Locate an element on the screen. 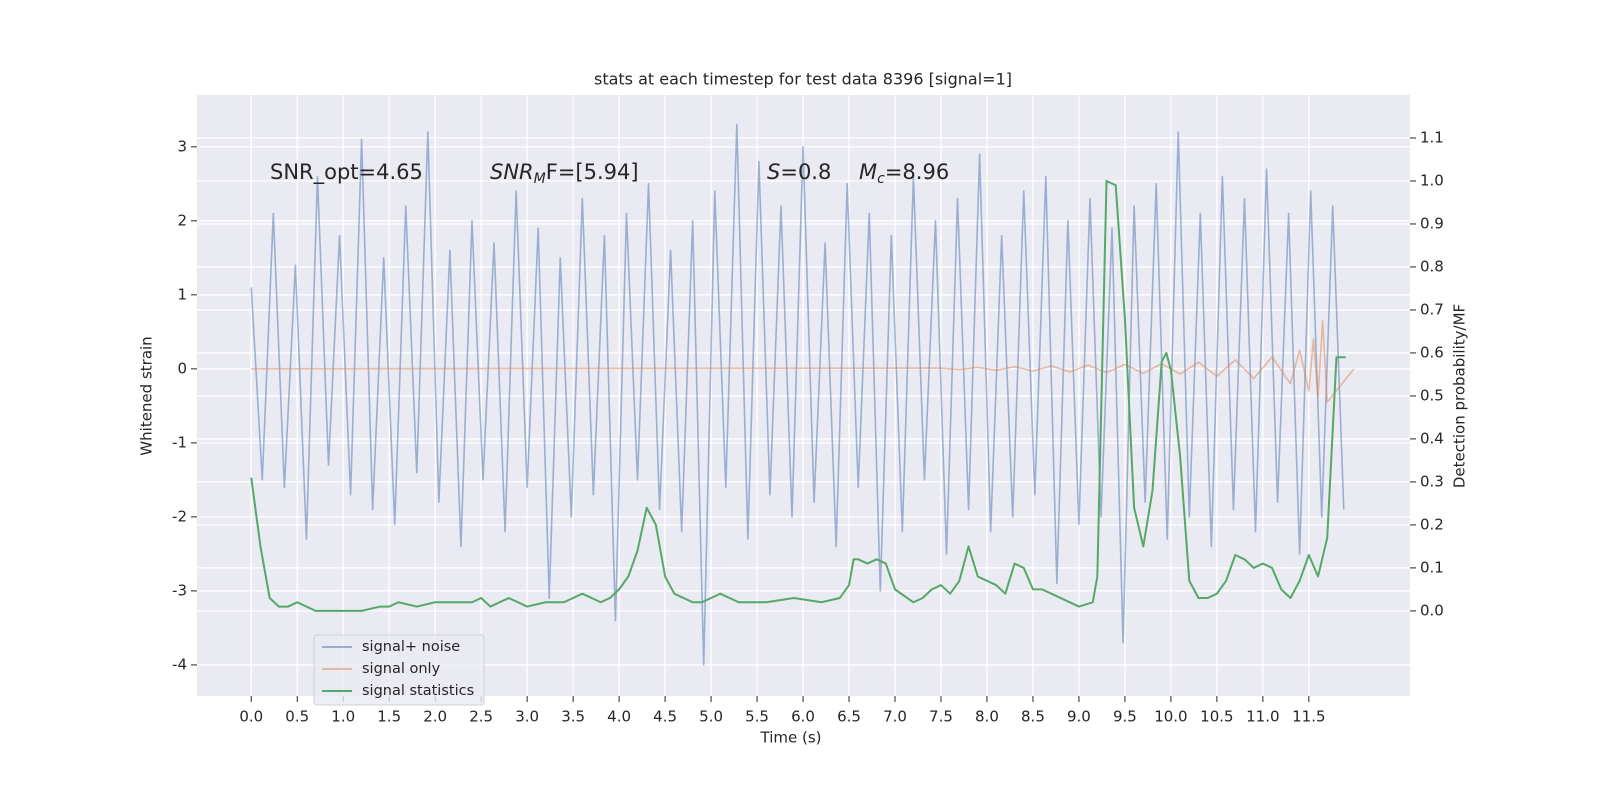 The height and width of the screenshot is (800, 1600). x-tick-label: 6.0 is located at coordinates (803, 717).